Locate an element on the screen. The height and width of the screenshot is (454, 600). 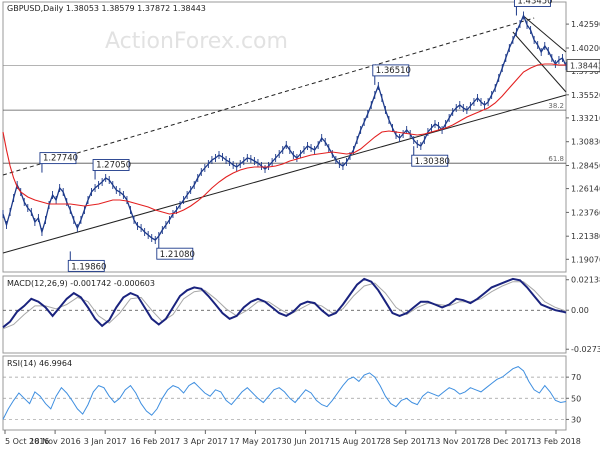
callout-label: 1.30380 is located at coordinates (432, 162).